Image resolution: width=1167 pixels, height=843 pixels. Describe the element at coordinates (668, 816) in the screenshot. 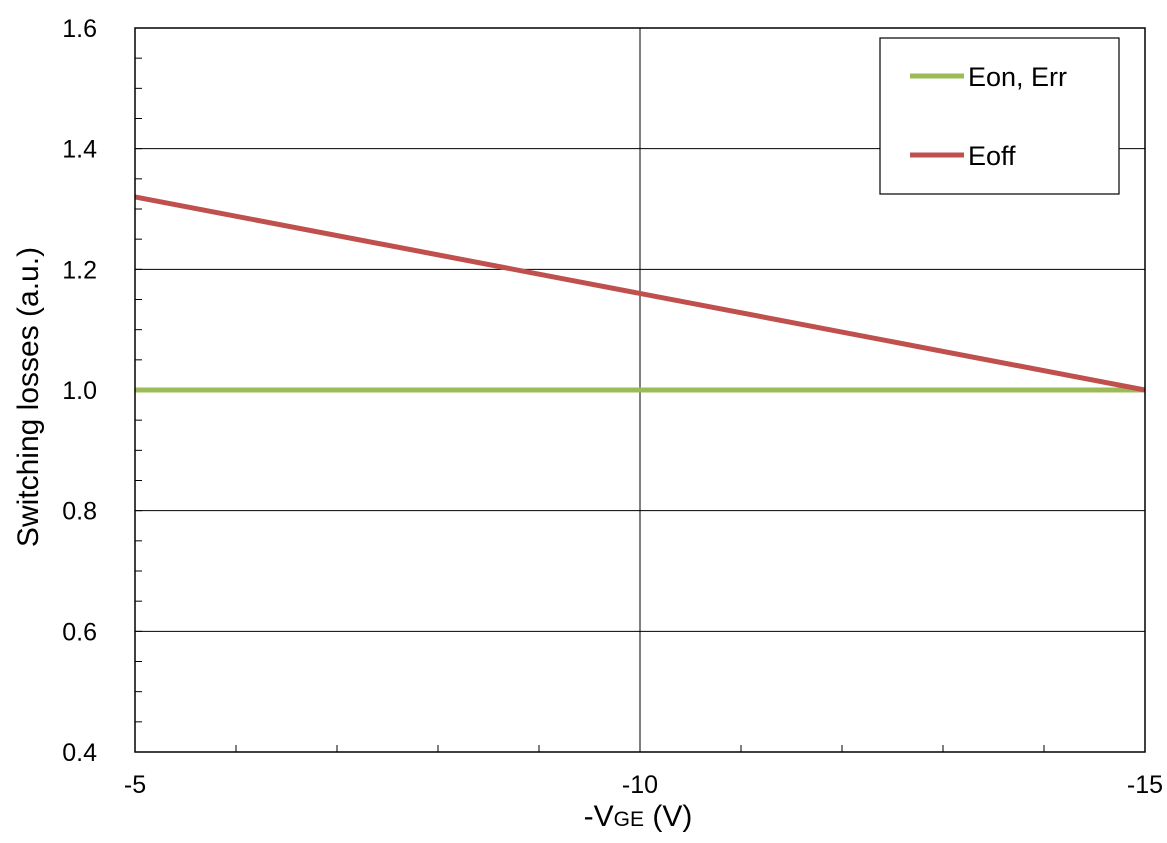

I see `x-axis-title-suffix: (V)` at that location.